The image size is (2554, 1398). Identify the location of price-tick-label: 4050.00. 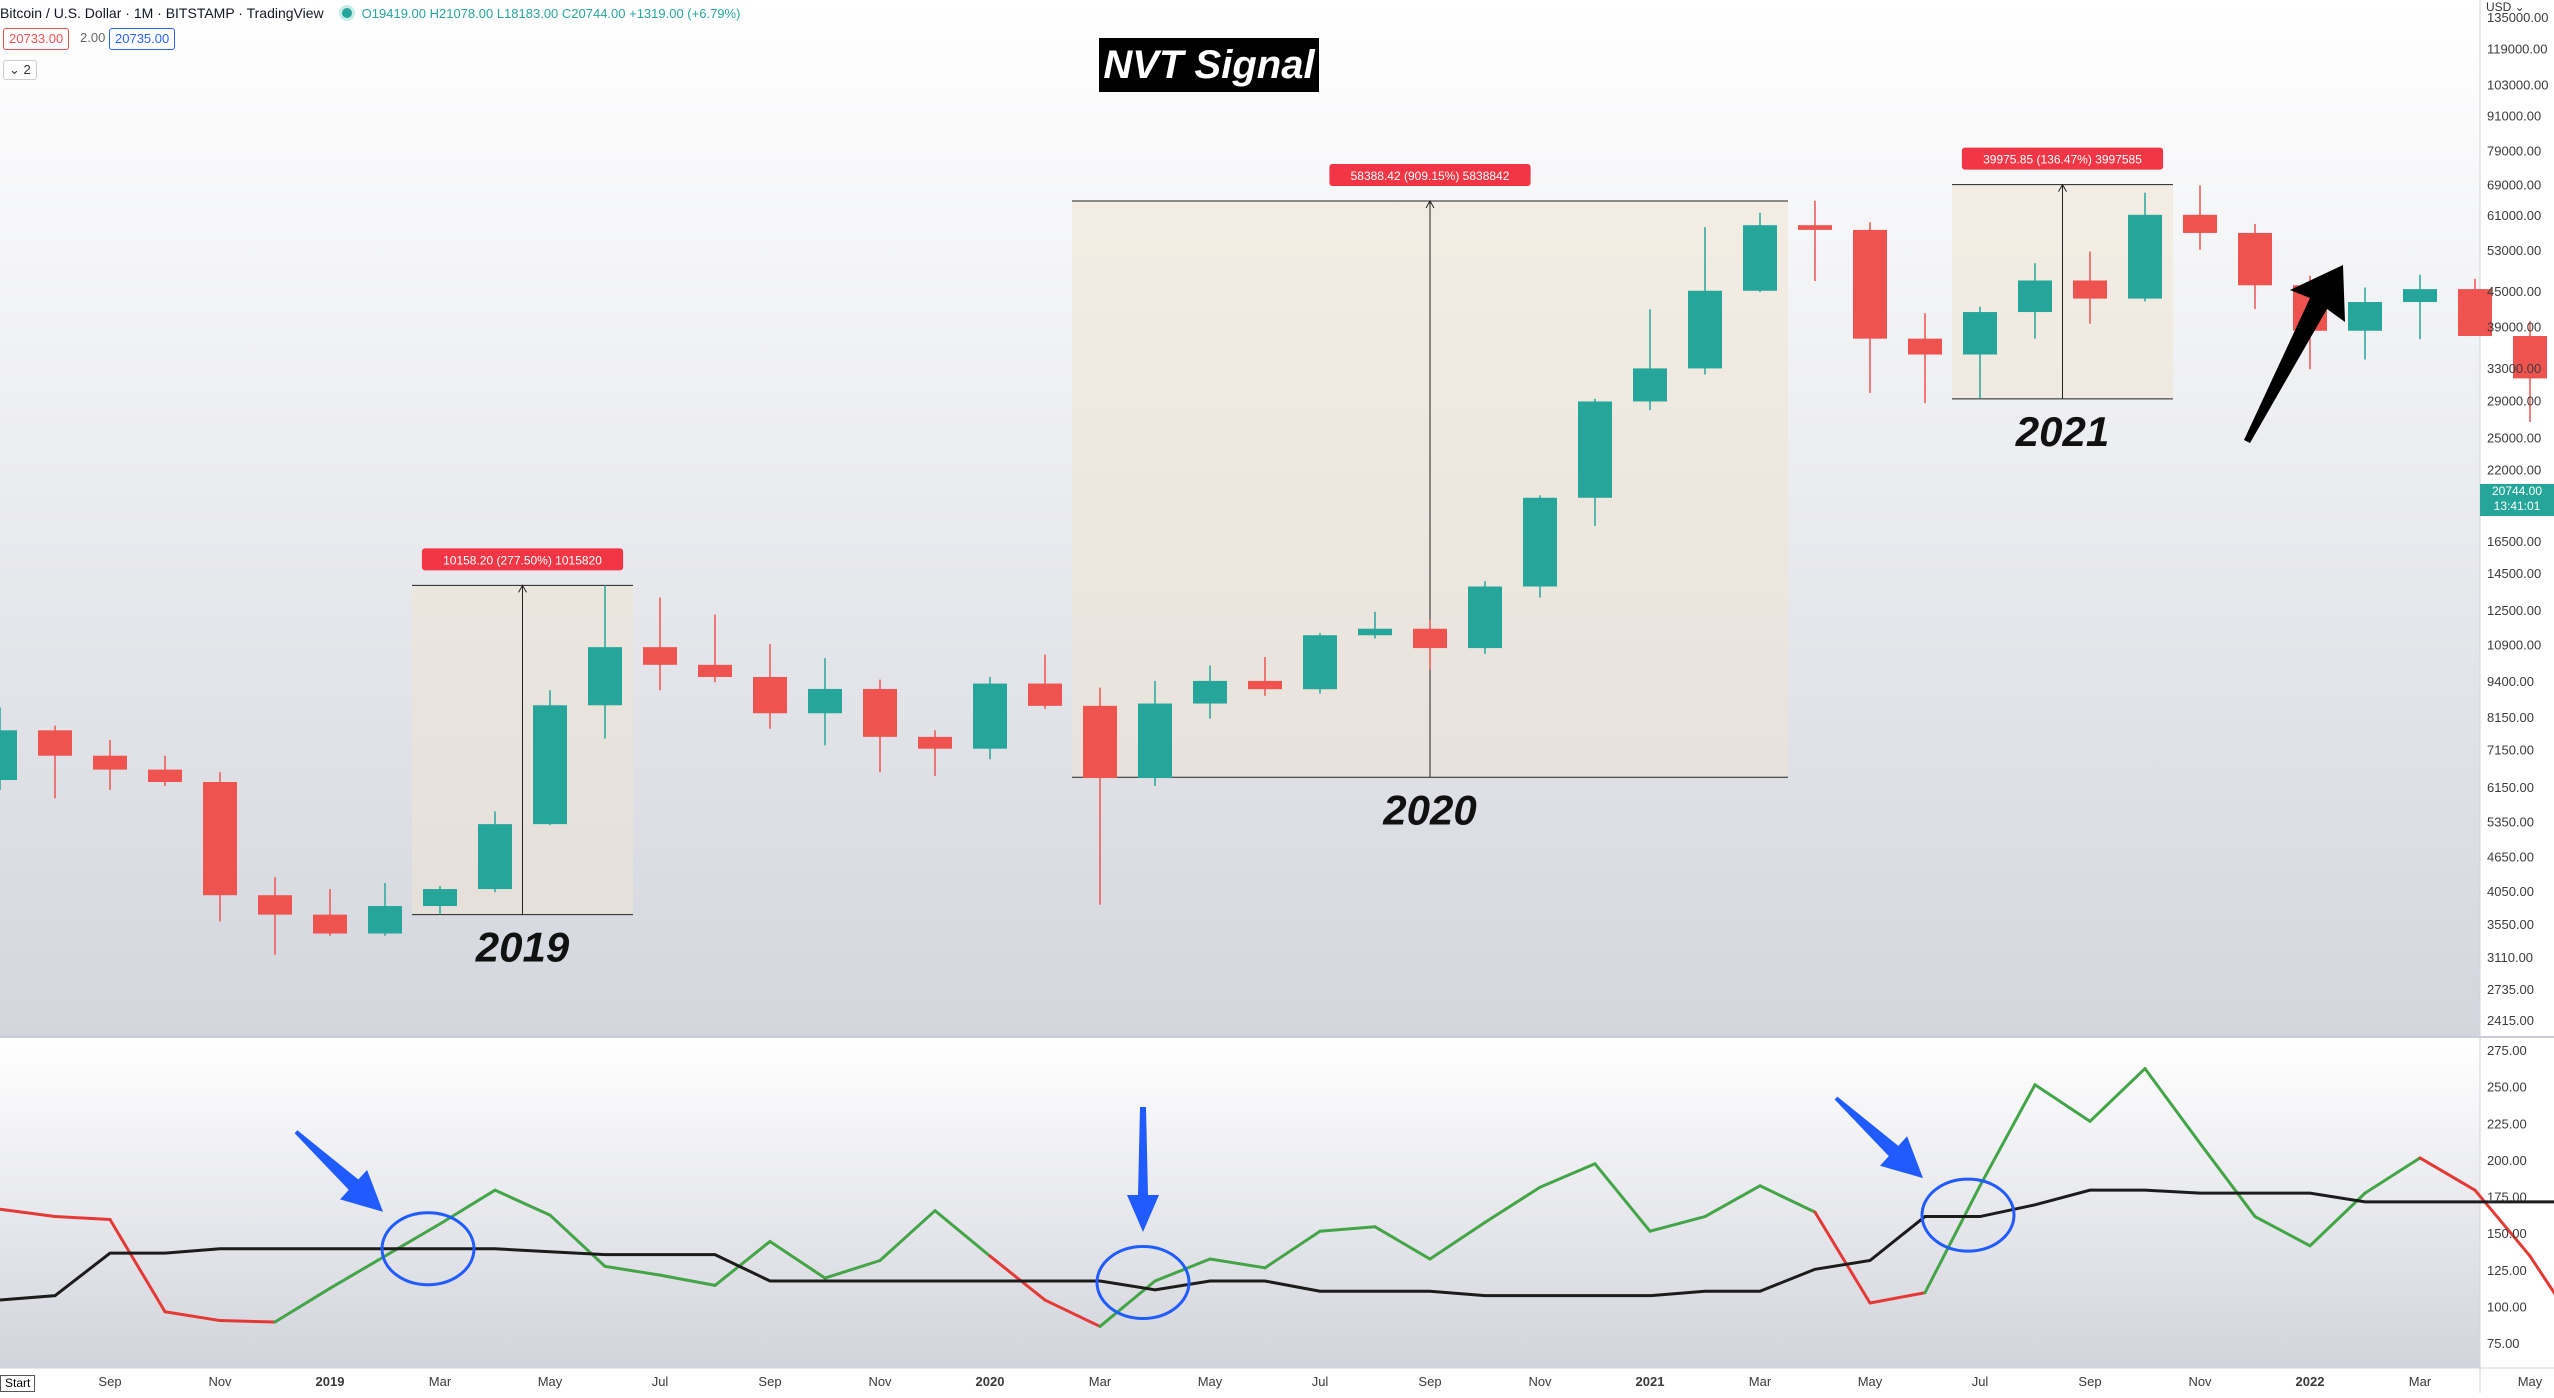
(2510, 891).